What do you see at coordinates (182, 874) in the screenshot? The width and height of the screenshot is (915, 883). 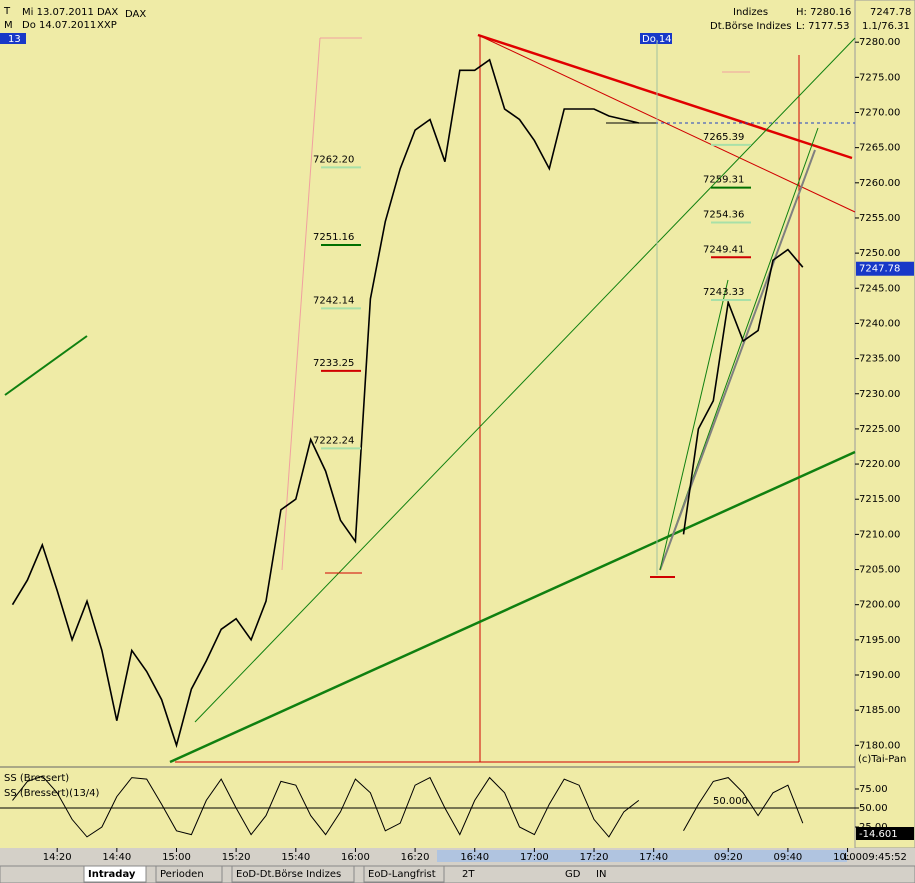 I see `tab-label: Perioden` at bounding box center [182, 874].